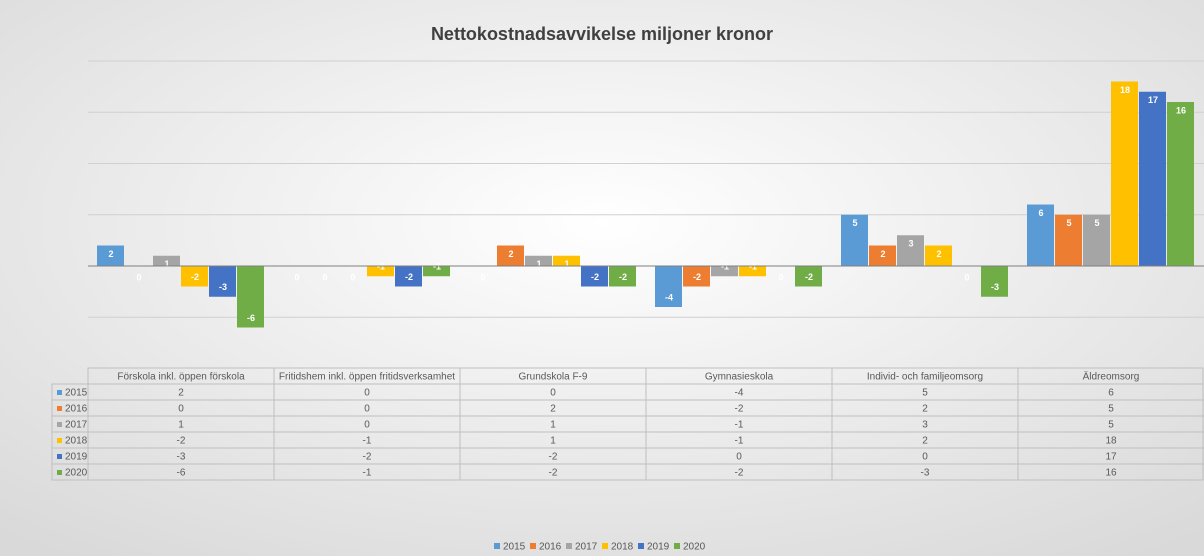 The height and width of the screenshot is (556, 1204). I want to click on table-series-name: 2019, so click(76, 457).